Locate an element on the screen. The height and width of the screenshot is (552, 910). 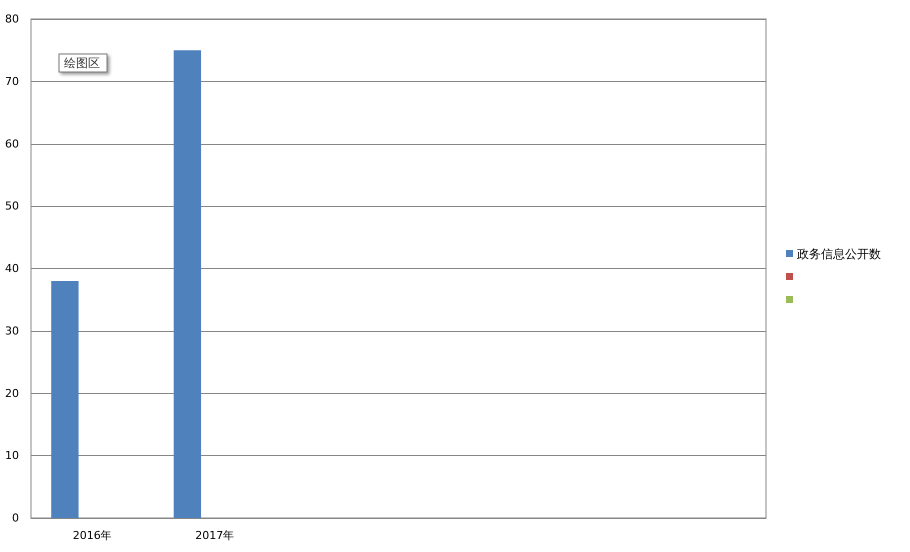
y-tick-label: 80 is located at coordinates (12, 19).